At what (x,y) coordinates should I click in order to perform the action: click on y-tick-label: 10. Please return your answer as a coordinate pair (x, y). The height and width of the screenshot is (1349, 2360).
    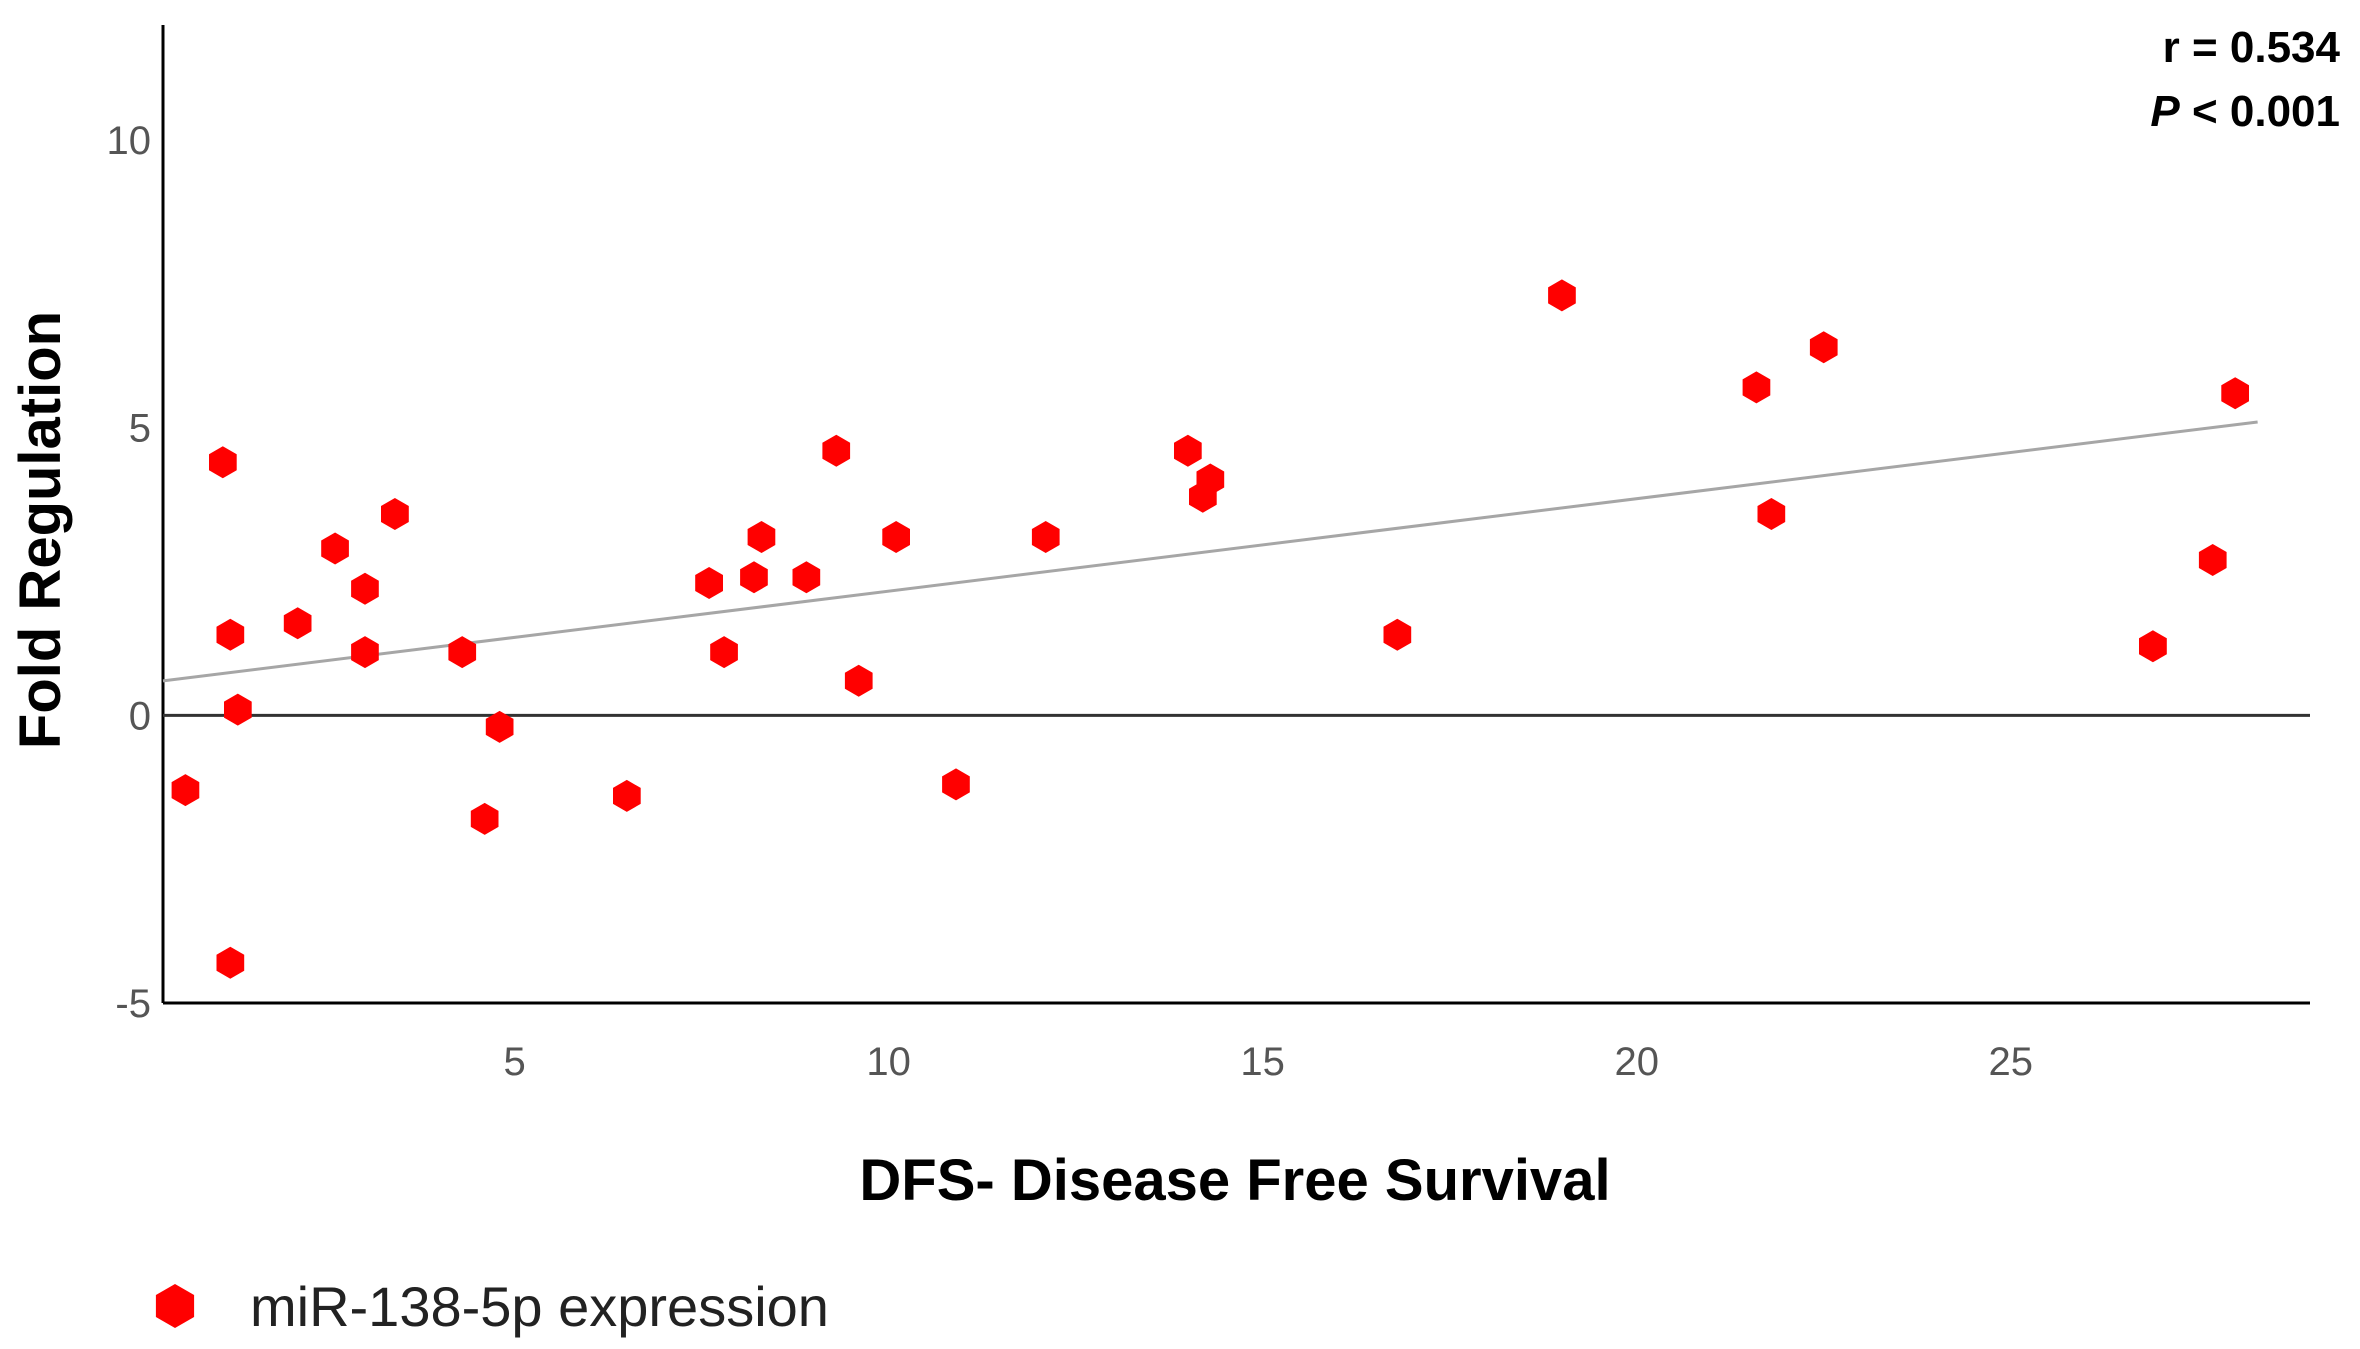
    Looking at the image, I should click on (129, 141).